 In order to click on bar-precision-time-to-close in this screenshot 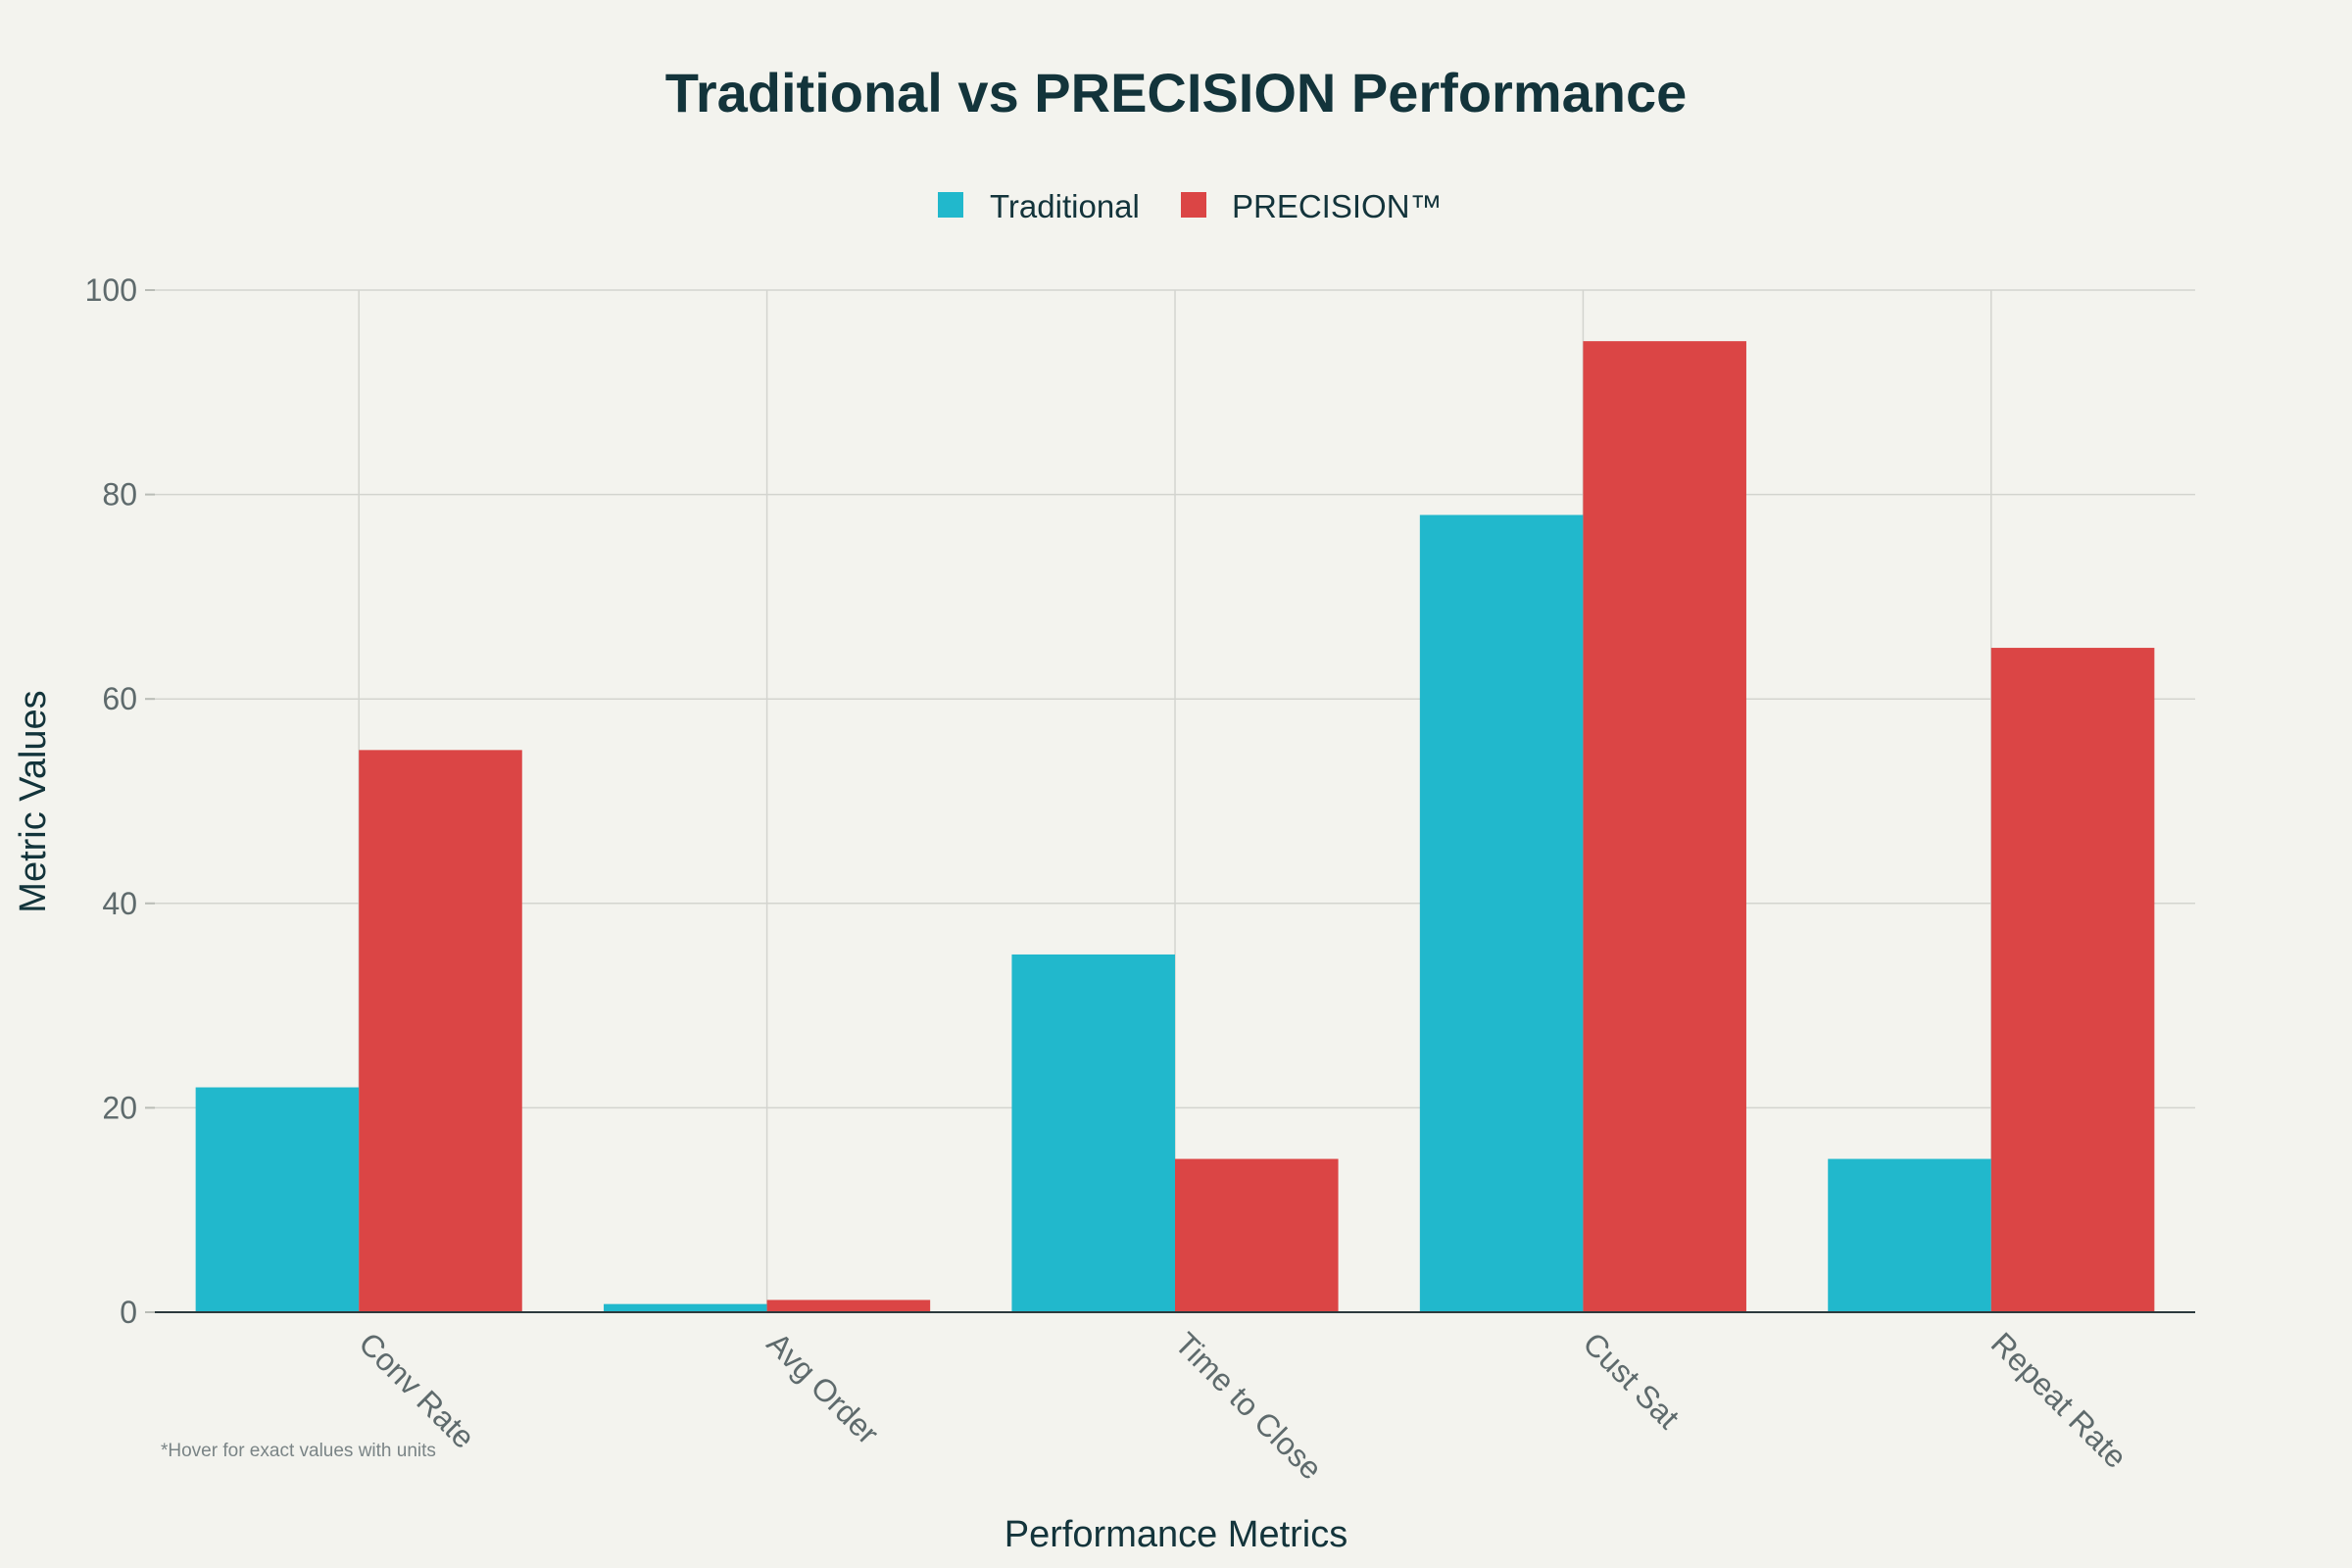, I will do `click(1257, 1235)`.